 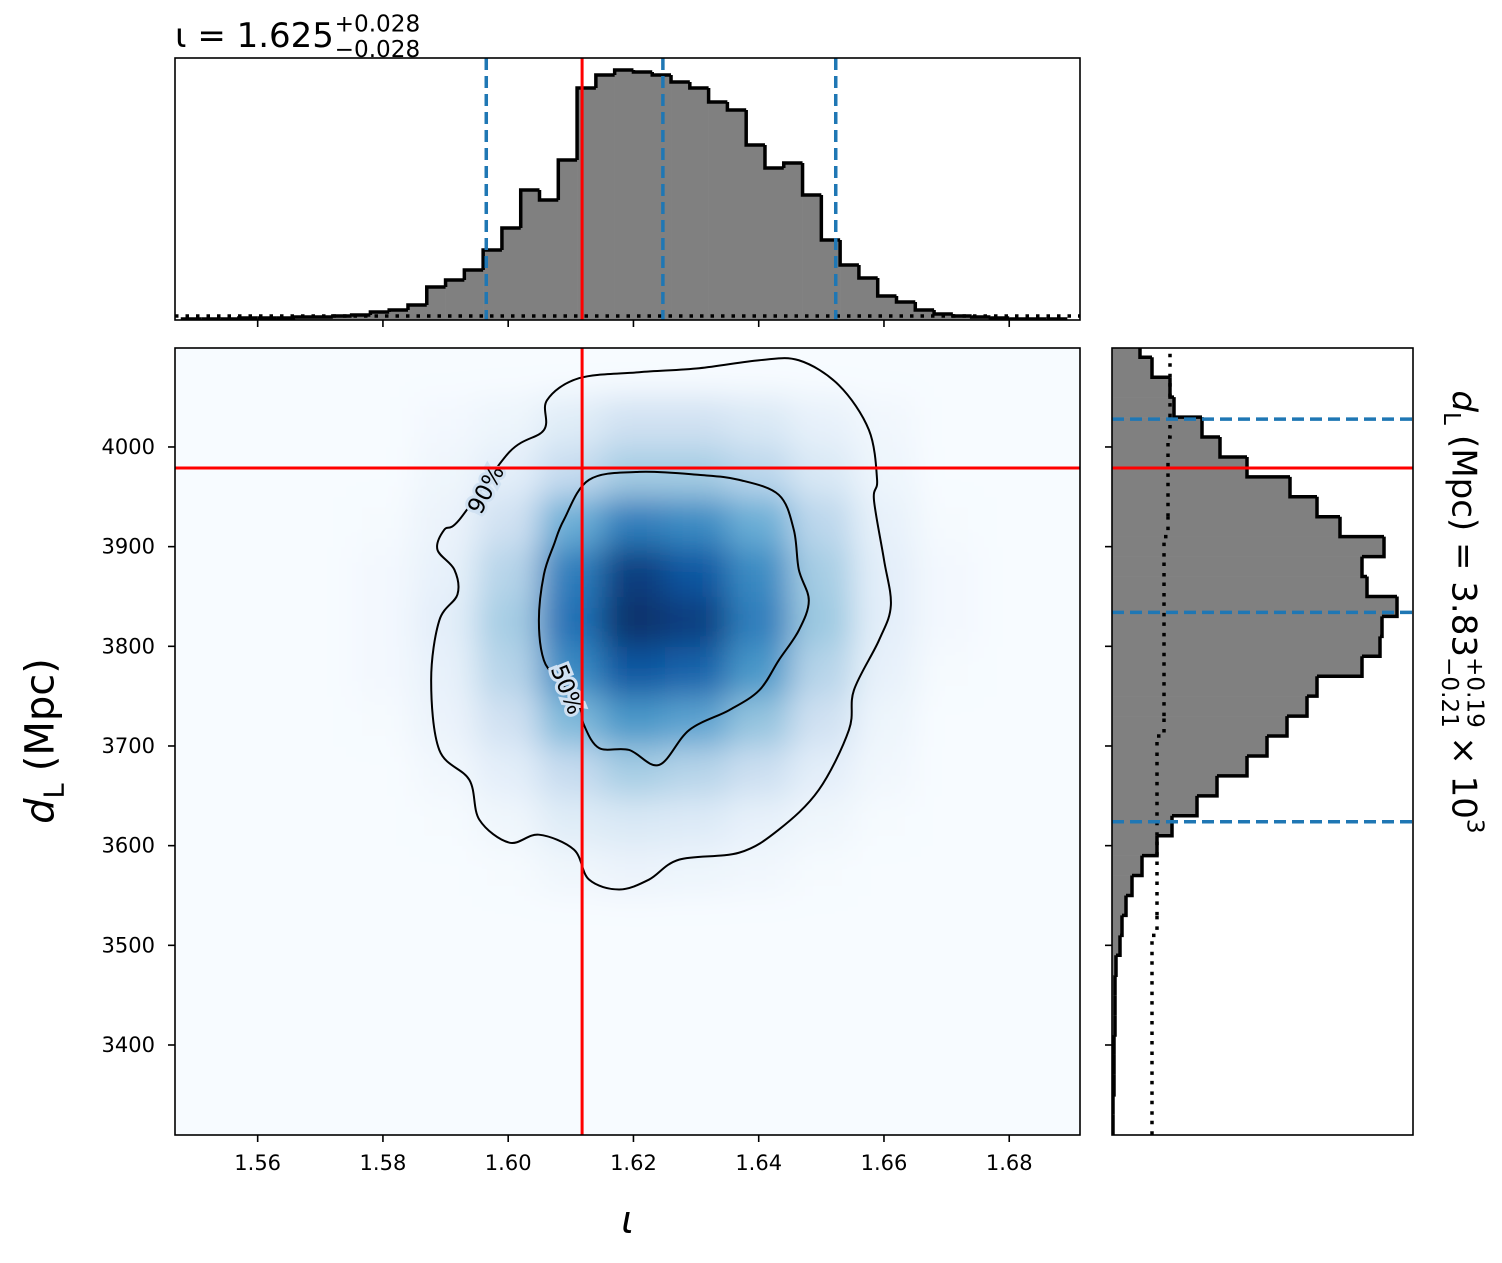 I want to click on title-part: ι = 1.625, so click(x=254, y=36).